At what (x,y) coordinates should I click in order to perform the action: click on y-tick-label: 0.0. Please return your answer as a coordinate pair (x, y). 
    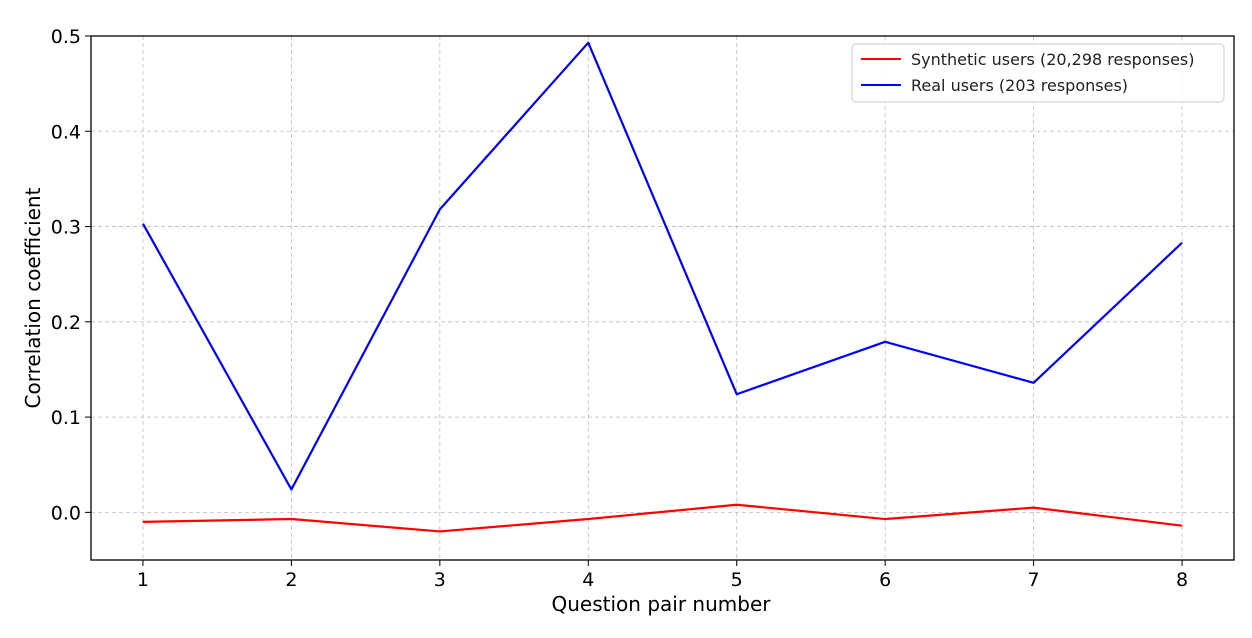
    Looking at the image, I should click on (66, 513).